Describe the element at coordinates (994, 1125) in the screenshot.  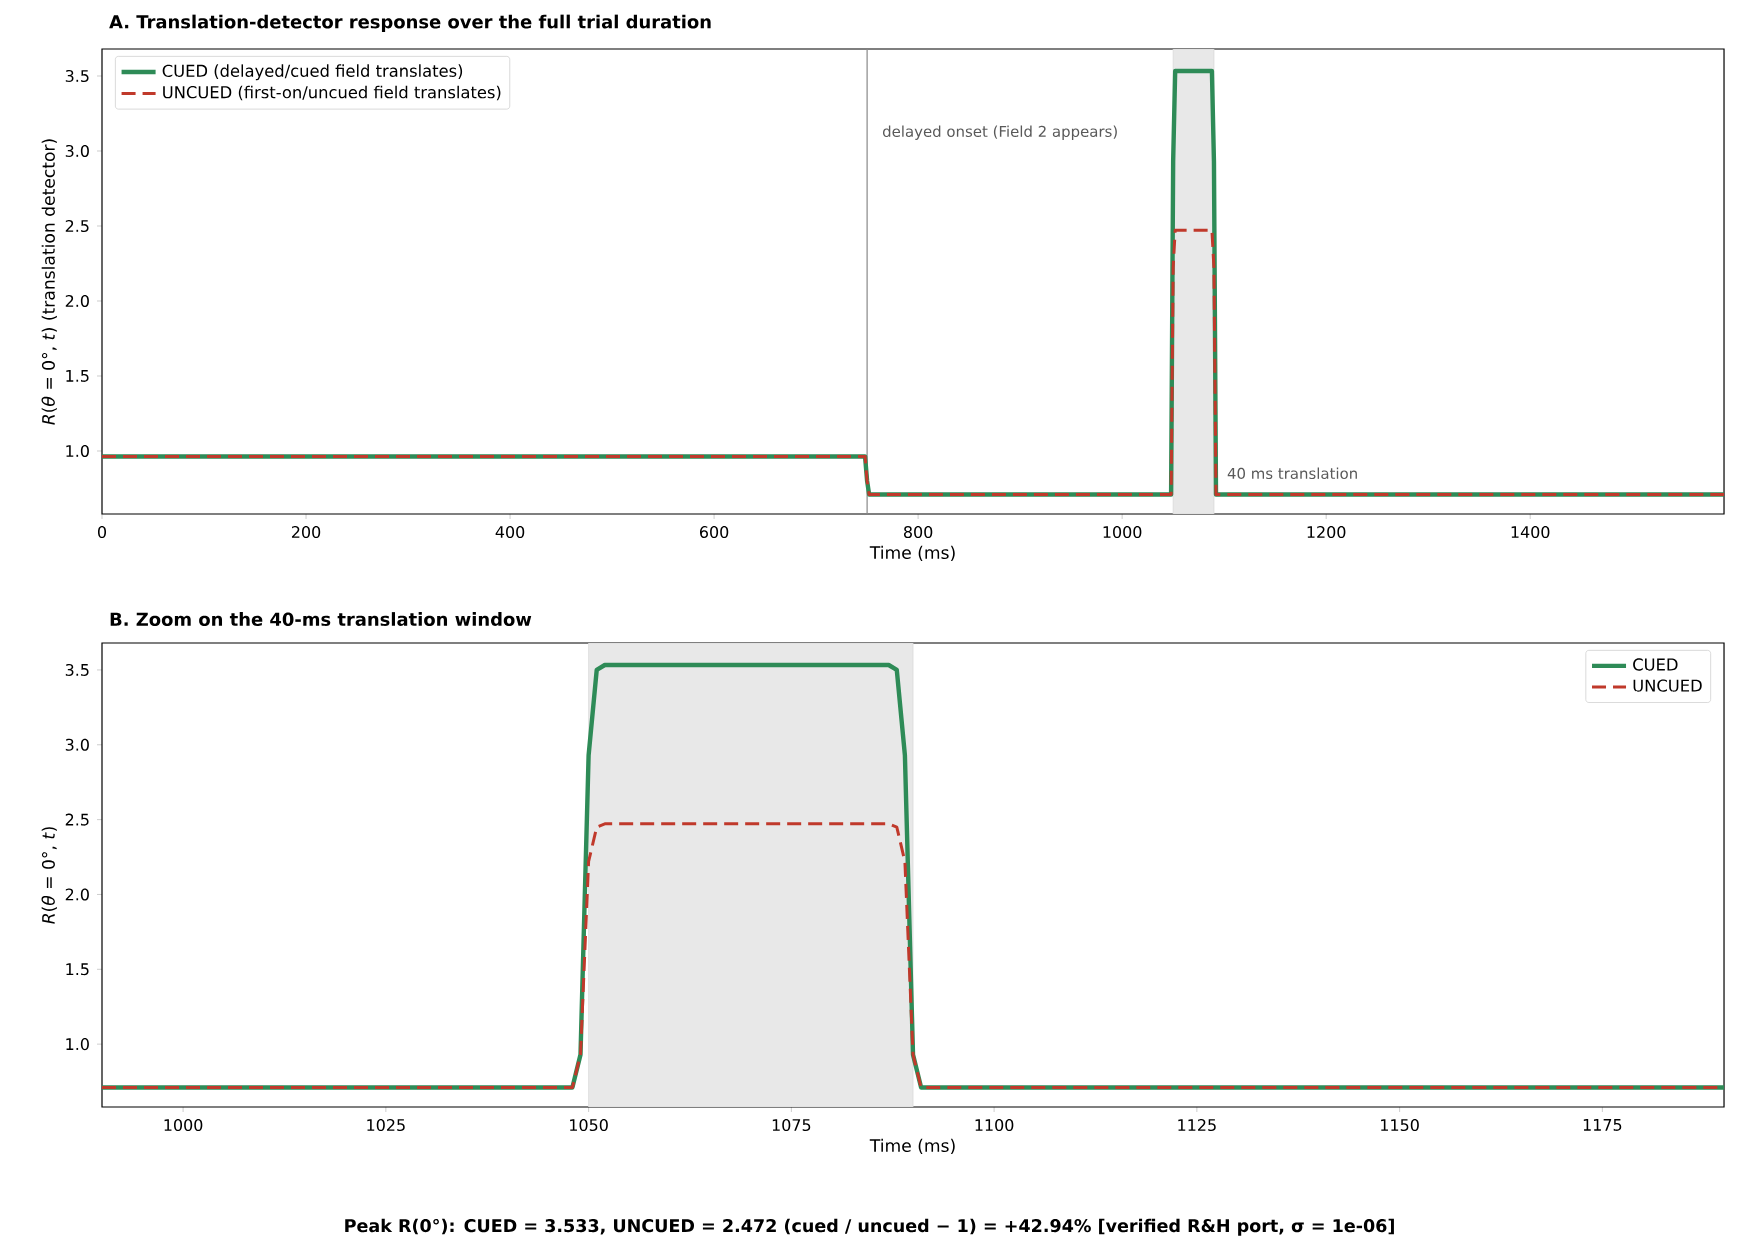
I see `x-tick-label: 1100` at that location.